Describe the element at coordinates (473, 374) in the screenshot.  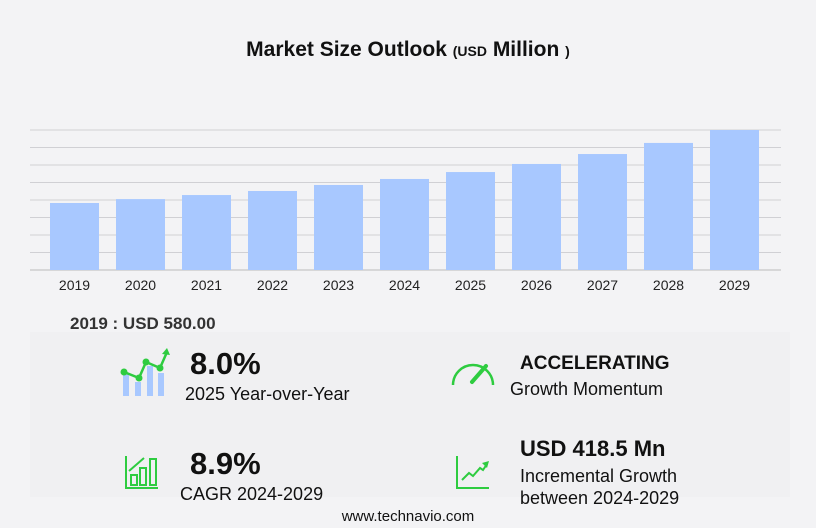
I see `speedometer-icon` at that location.